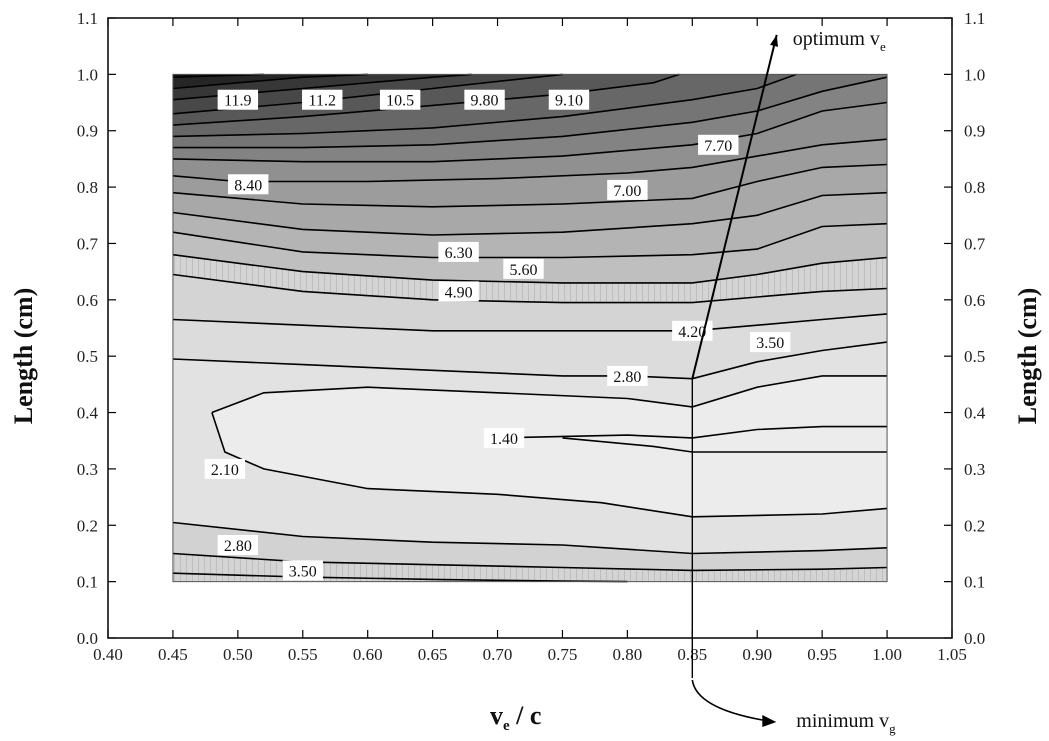 This screenshot has width=1049, height=741. I want to click on y-tick-label-right: 0.1, so click(974, 582).